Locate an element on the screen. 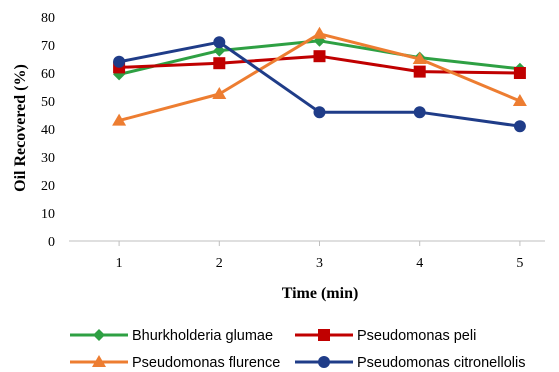 The image size is (559, 372). legend-item: Pseudomonas flurence is located at coordinates (175, 363).